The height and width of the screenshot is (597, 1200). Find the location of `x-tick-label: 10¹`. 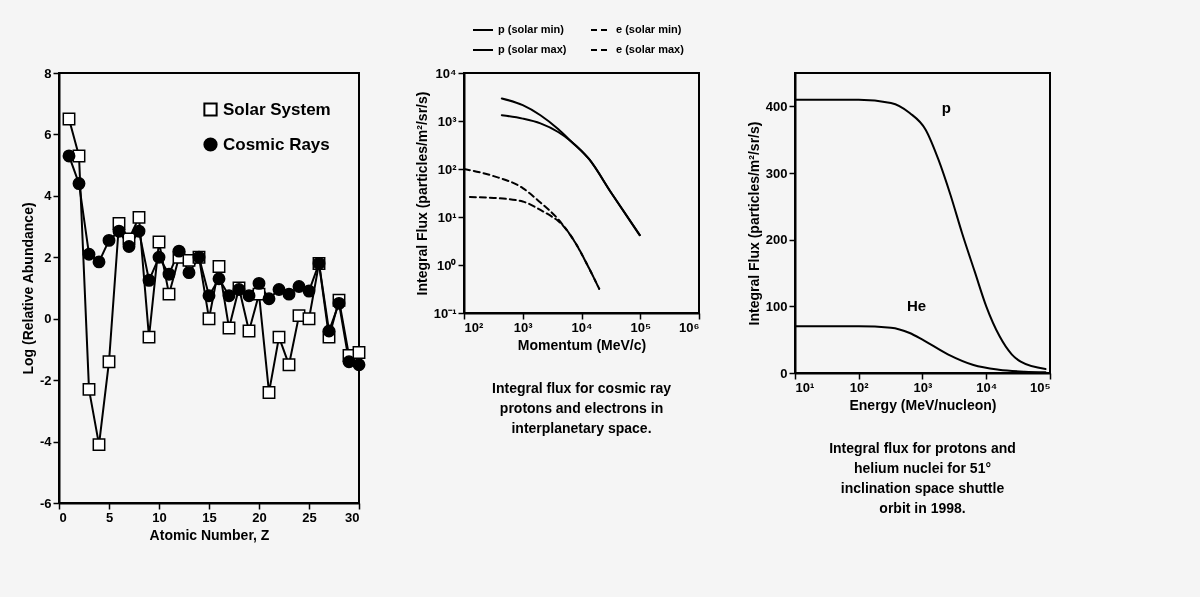

x-tick-label: 10¹ is located at coordinates (805, 387).